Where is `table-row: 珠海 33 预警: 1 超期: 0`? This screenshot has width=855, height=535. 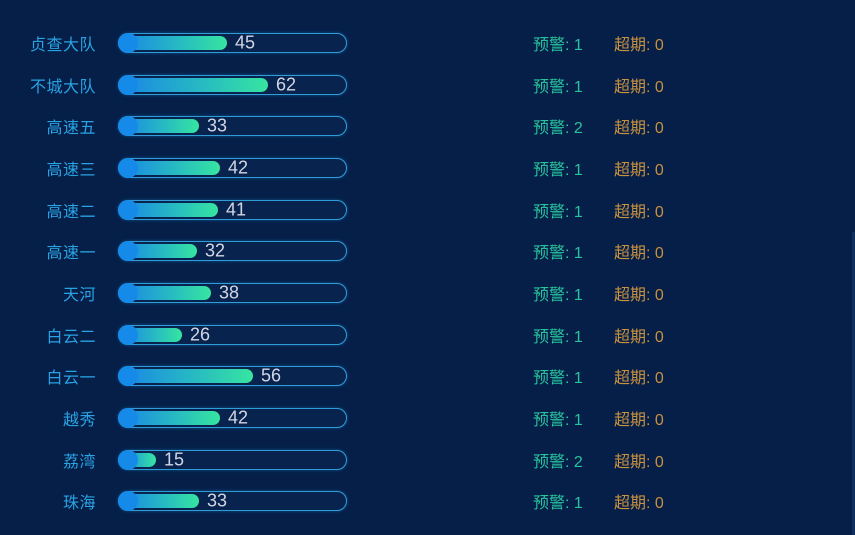
table-row: 珠海 33 预警: 1 超期: 0 is located at coordinates (427, 502).